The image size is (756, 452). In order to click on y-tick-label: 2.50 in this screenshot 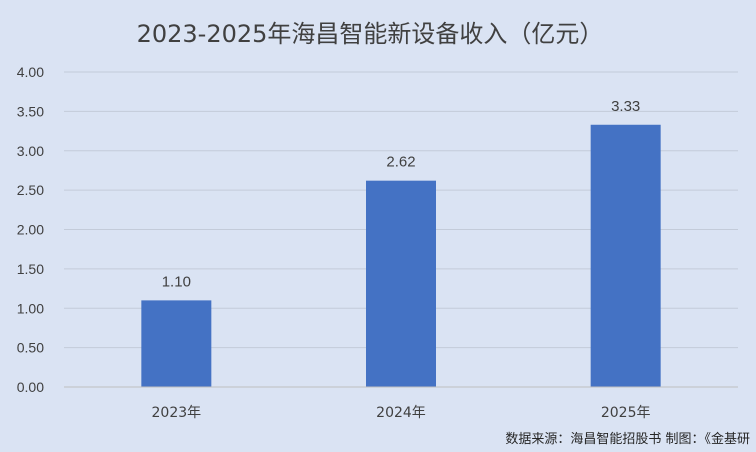, I will do `click(30, 190)`.